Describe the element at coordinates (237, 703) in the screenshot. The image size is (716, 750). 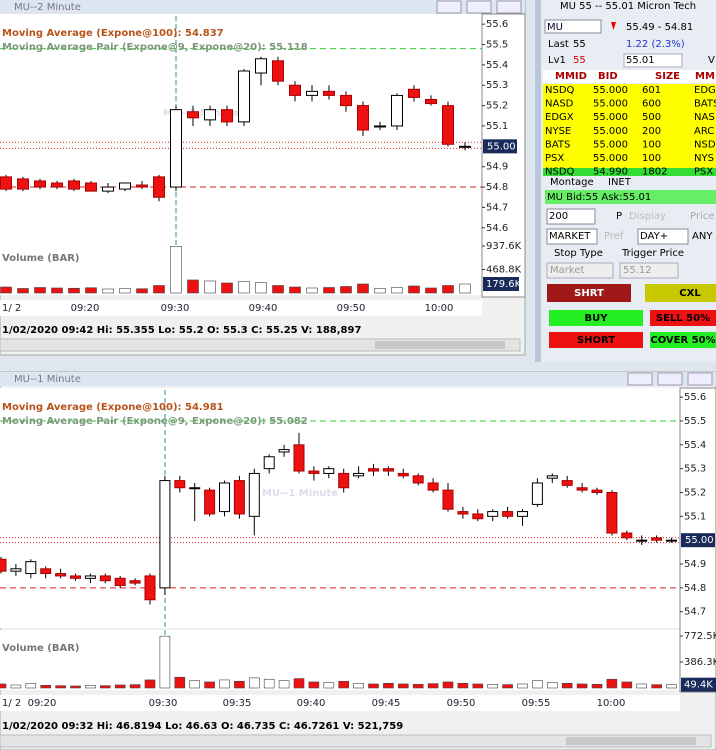
I see `x-tick-label: 09:35` at that location.